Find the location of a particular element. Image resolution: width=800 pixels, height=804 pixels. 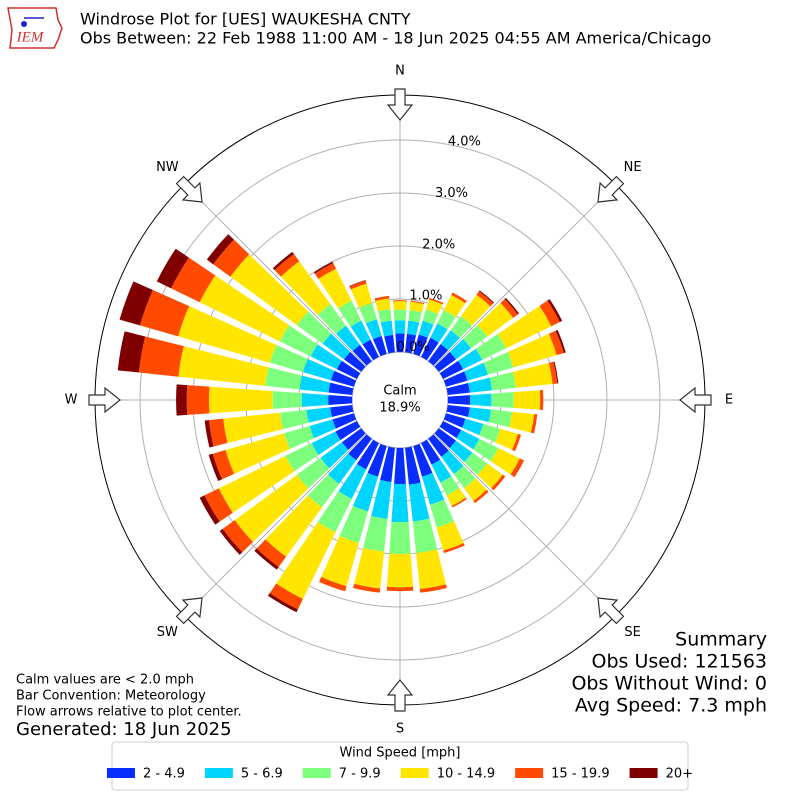

calm-value: 18.9% is located at coordinates (399, 408).